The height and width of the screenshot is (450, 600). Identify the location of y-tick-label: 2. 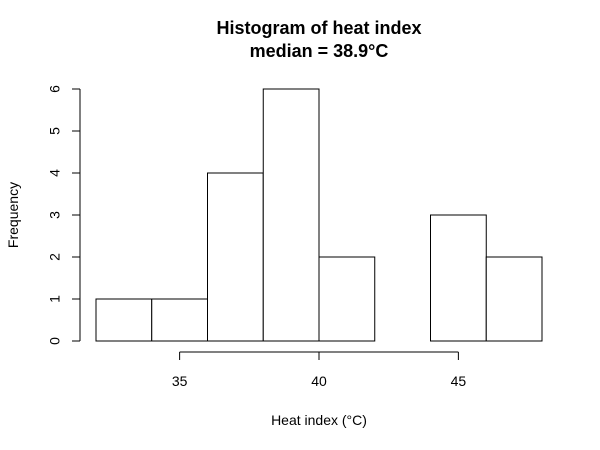
(55, 257).